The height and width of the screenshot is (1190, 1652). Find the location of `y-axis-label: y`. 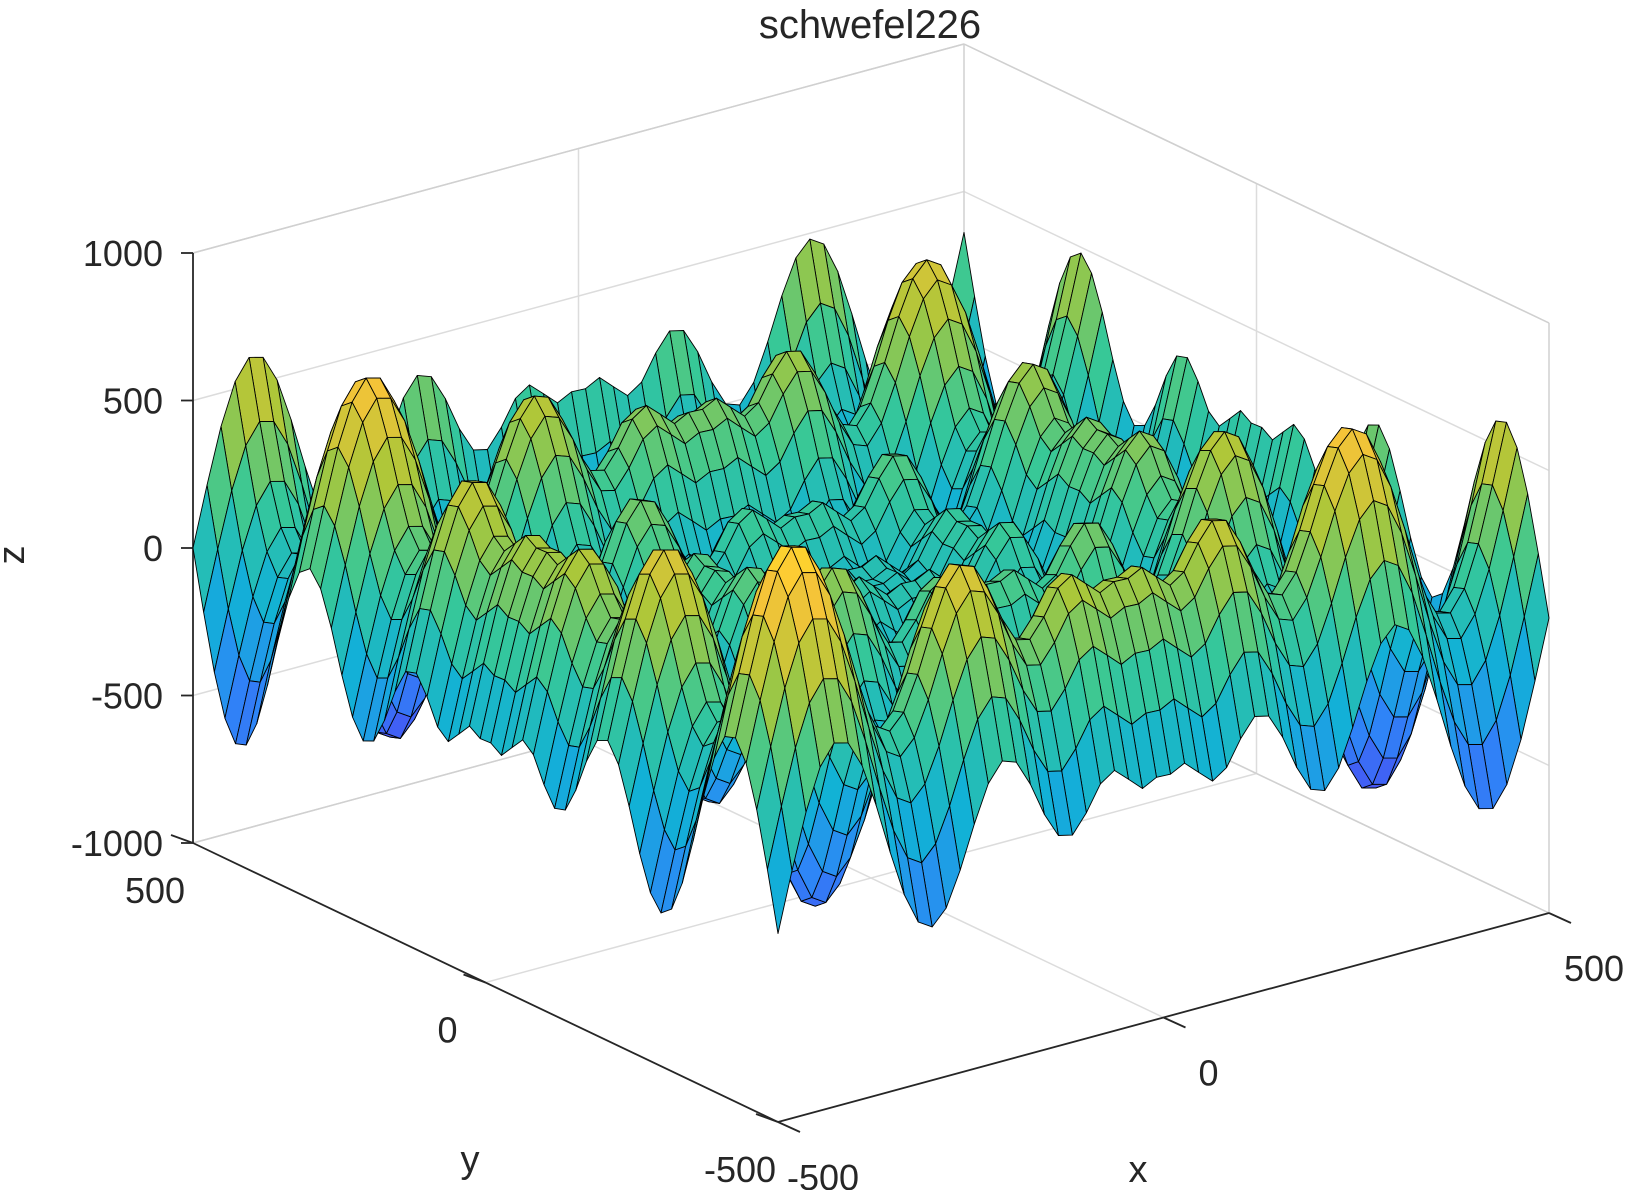

y-axis-label: y is located at coordinates (470, 1160).